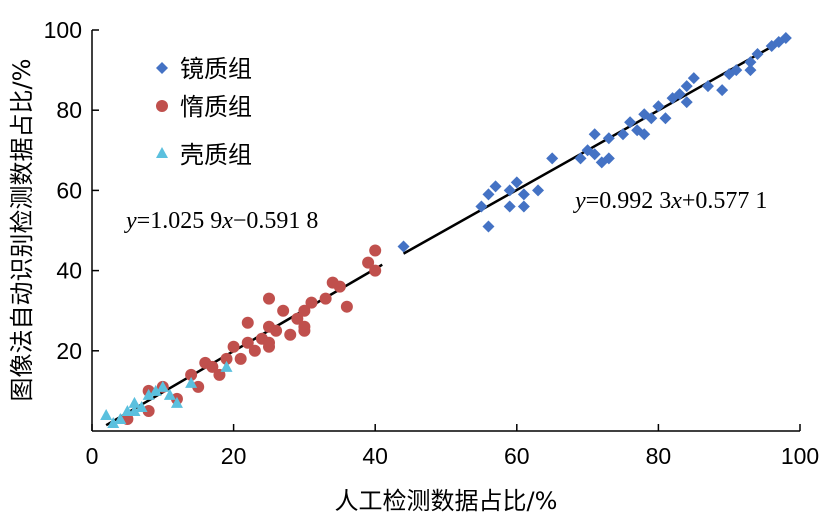 The image size is (839, 524). What do you see at coordinates (63, 30) in the screenshot?
I see `y-tick-label: 100` at bounding box center [63, 30].